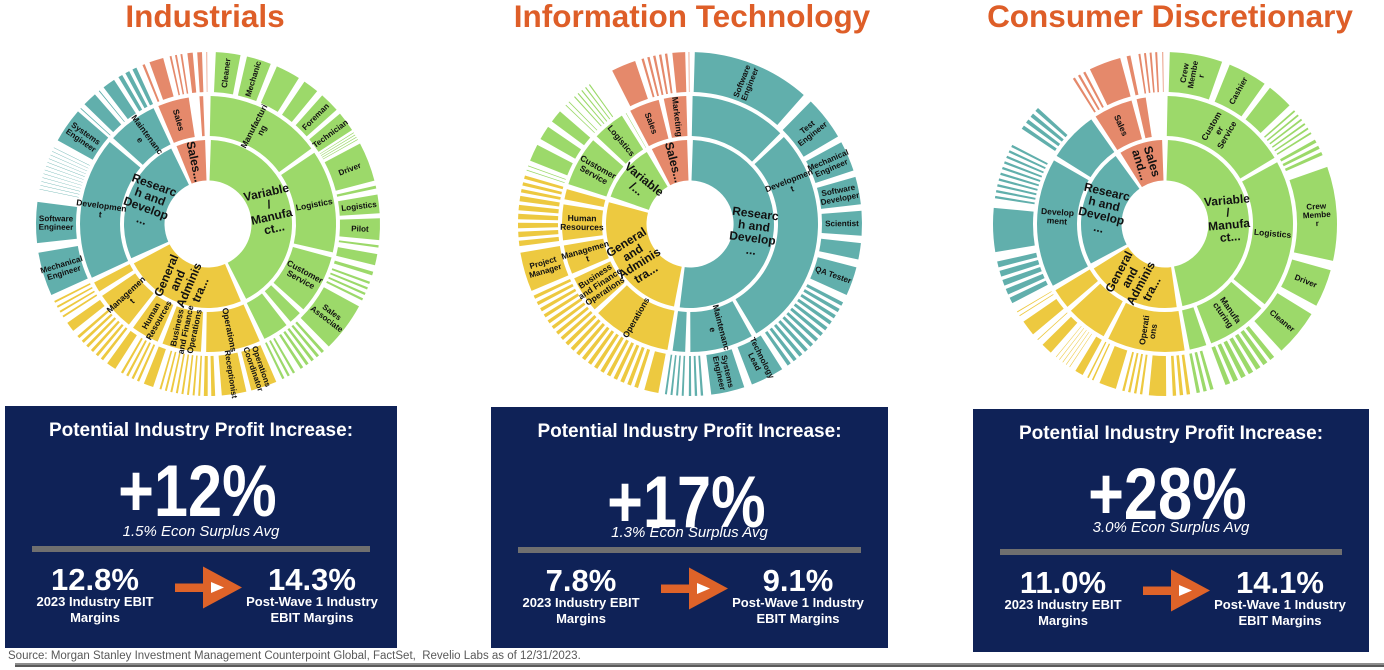 The height and width of the screenshot is (670, 1384). I want to click on svg-text: Manufa, so click(1229, 225).